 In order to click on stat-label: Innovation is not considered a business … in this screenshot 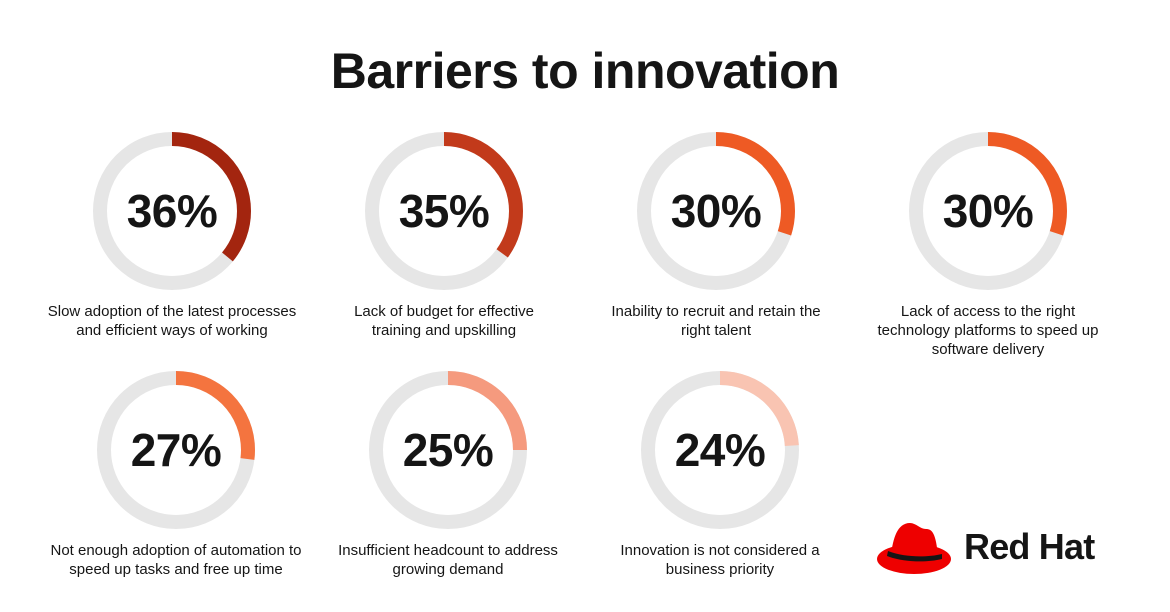, I will do `click(720, 560)`.